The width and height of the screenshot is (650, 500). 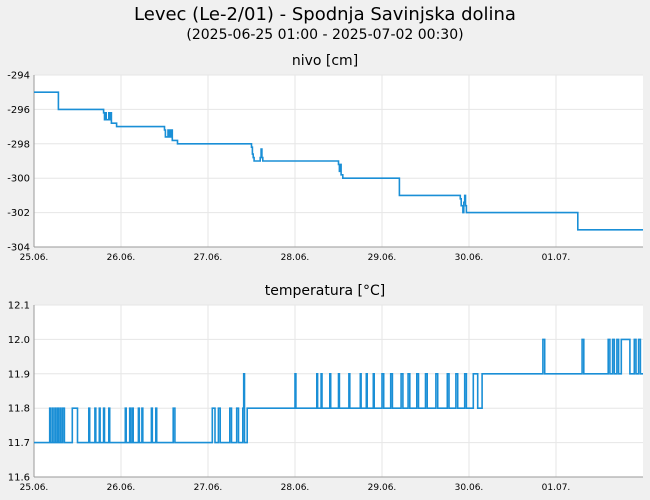 What do you see at coordinates (18, 213) in the screenshot?
I see `y-tick-label: -302` at bounding box center [18, 213].